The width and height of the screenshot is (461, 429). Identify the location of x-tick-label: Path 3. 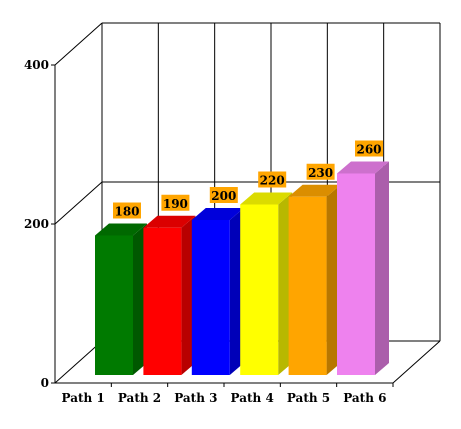
(195, 398).